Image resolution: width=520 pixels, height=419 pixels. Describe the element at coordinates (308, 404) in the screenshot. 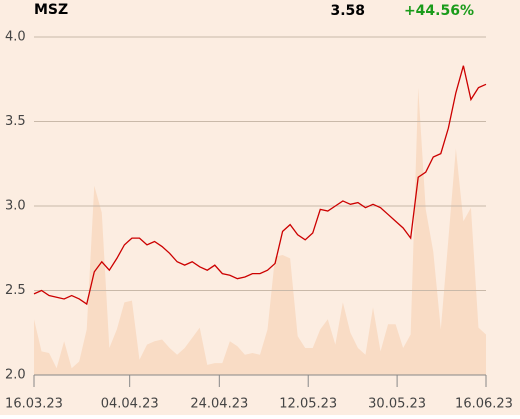

I see `x-tick-label: 12.05.23` at that location.